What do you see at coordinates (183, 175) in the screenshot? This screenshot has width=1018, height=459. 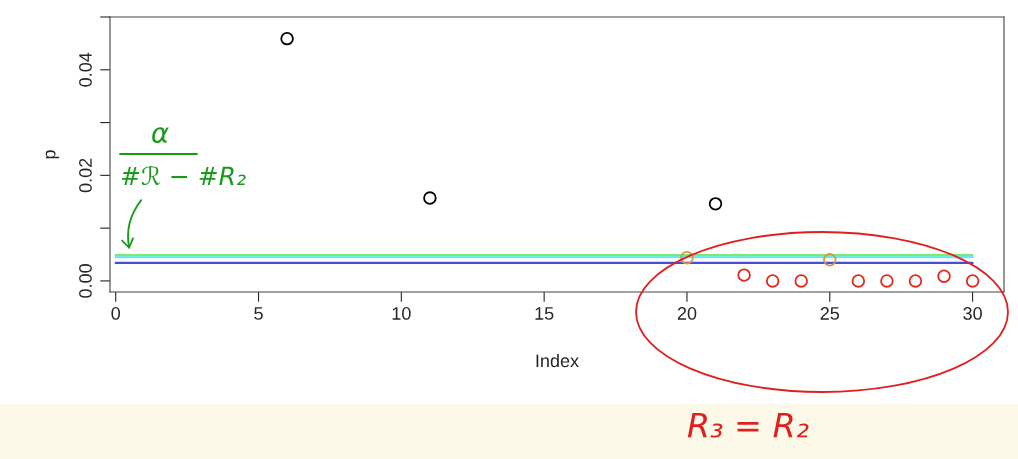 I see `annotation: #ℛ − #R₂` at bounding box center [183, 175].